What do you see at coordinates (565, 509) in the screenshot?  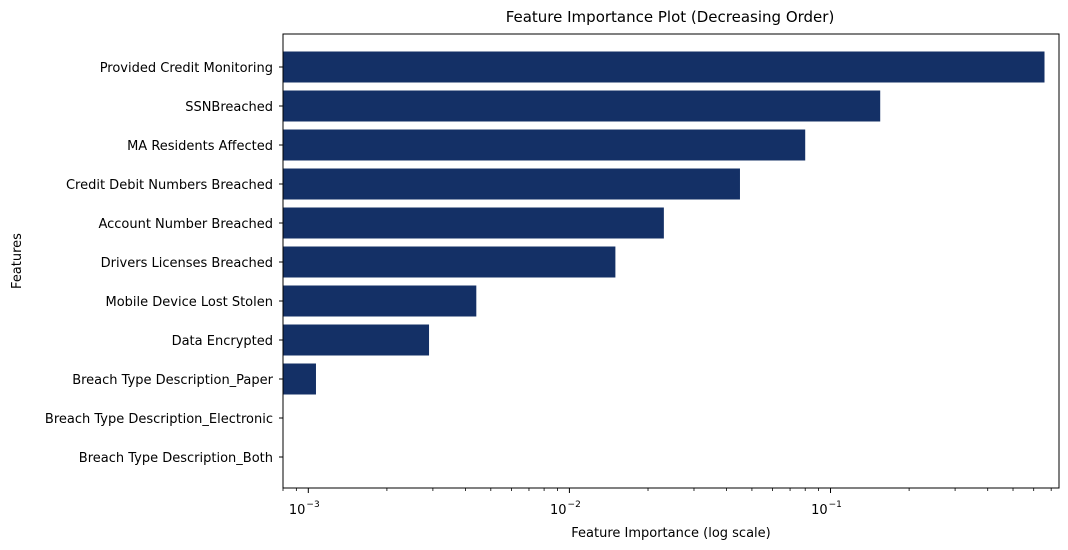 I see `x-tick-label: 10⁻²` at bounding box center [565, 509].